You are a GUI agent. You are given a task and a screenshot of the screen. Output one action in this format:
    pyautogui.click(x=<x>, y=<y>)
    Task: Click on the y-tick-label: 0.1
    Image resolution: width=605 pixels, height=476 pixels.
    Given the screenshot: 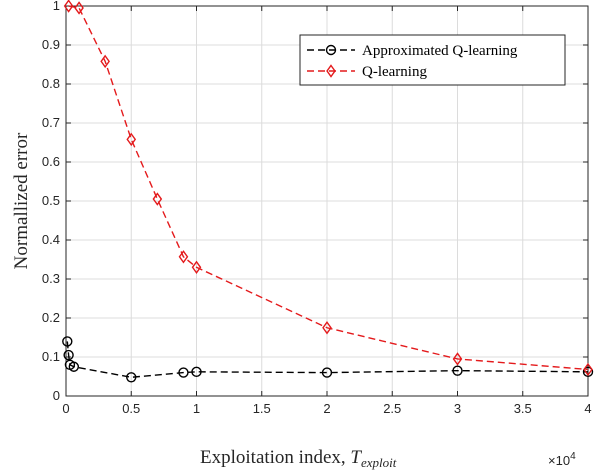 What is the action you would take?
    pyautogui.click(x=51, y=356)
    